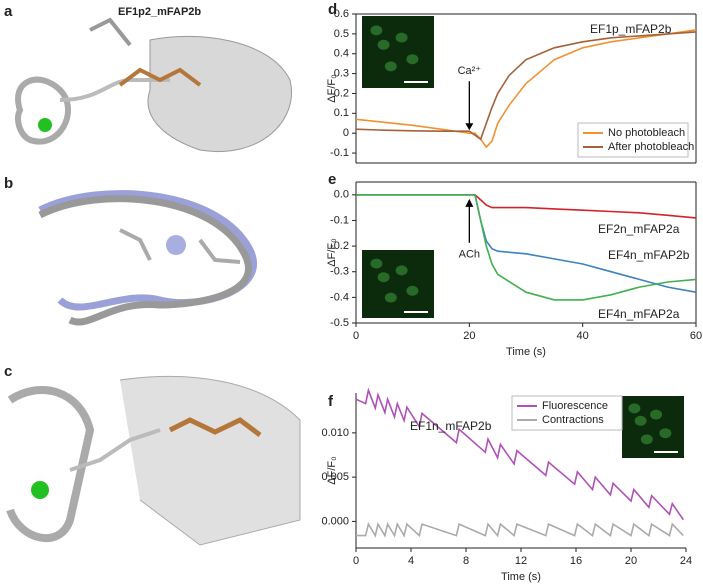  Describe the element at coordinates (576, 561) in the screenshot. I see `x-tick-label: 16` at that location.